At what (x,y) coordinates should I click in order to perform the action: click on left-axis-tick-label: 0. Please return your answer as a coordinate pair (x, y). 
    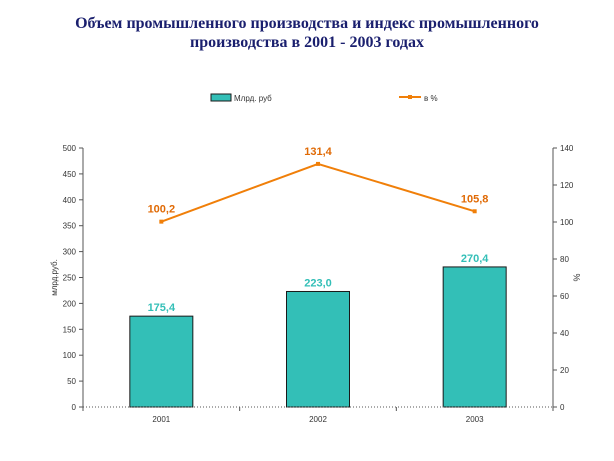
    Looking at the image, I should click on (74, 407).